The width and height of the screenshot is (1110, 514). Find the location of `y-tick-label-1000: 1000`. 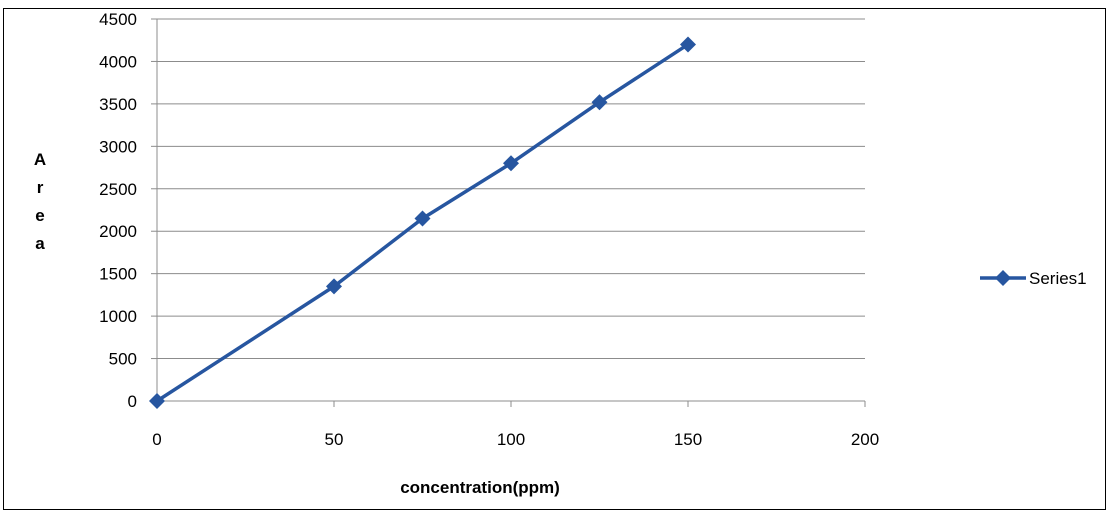

y-tick-label-1000: 1000 is located at coordinates (118, 316).